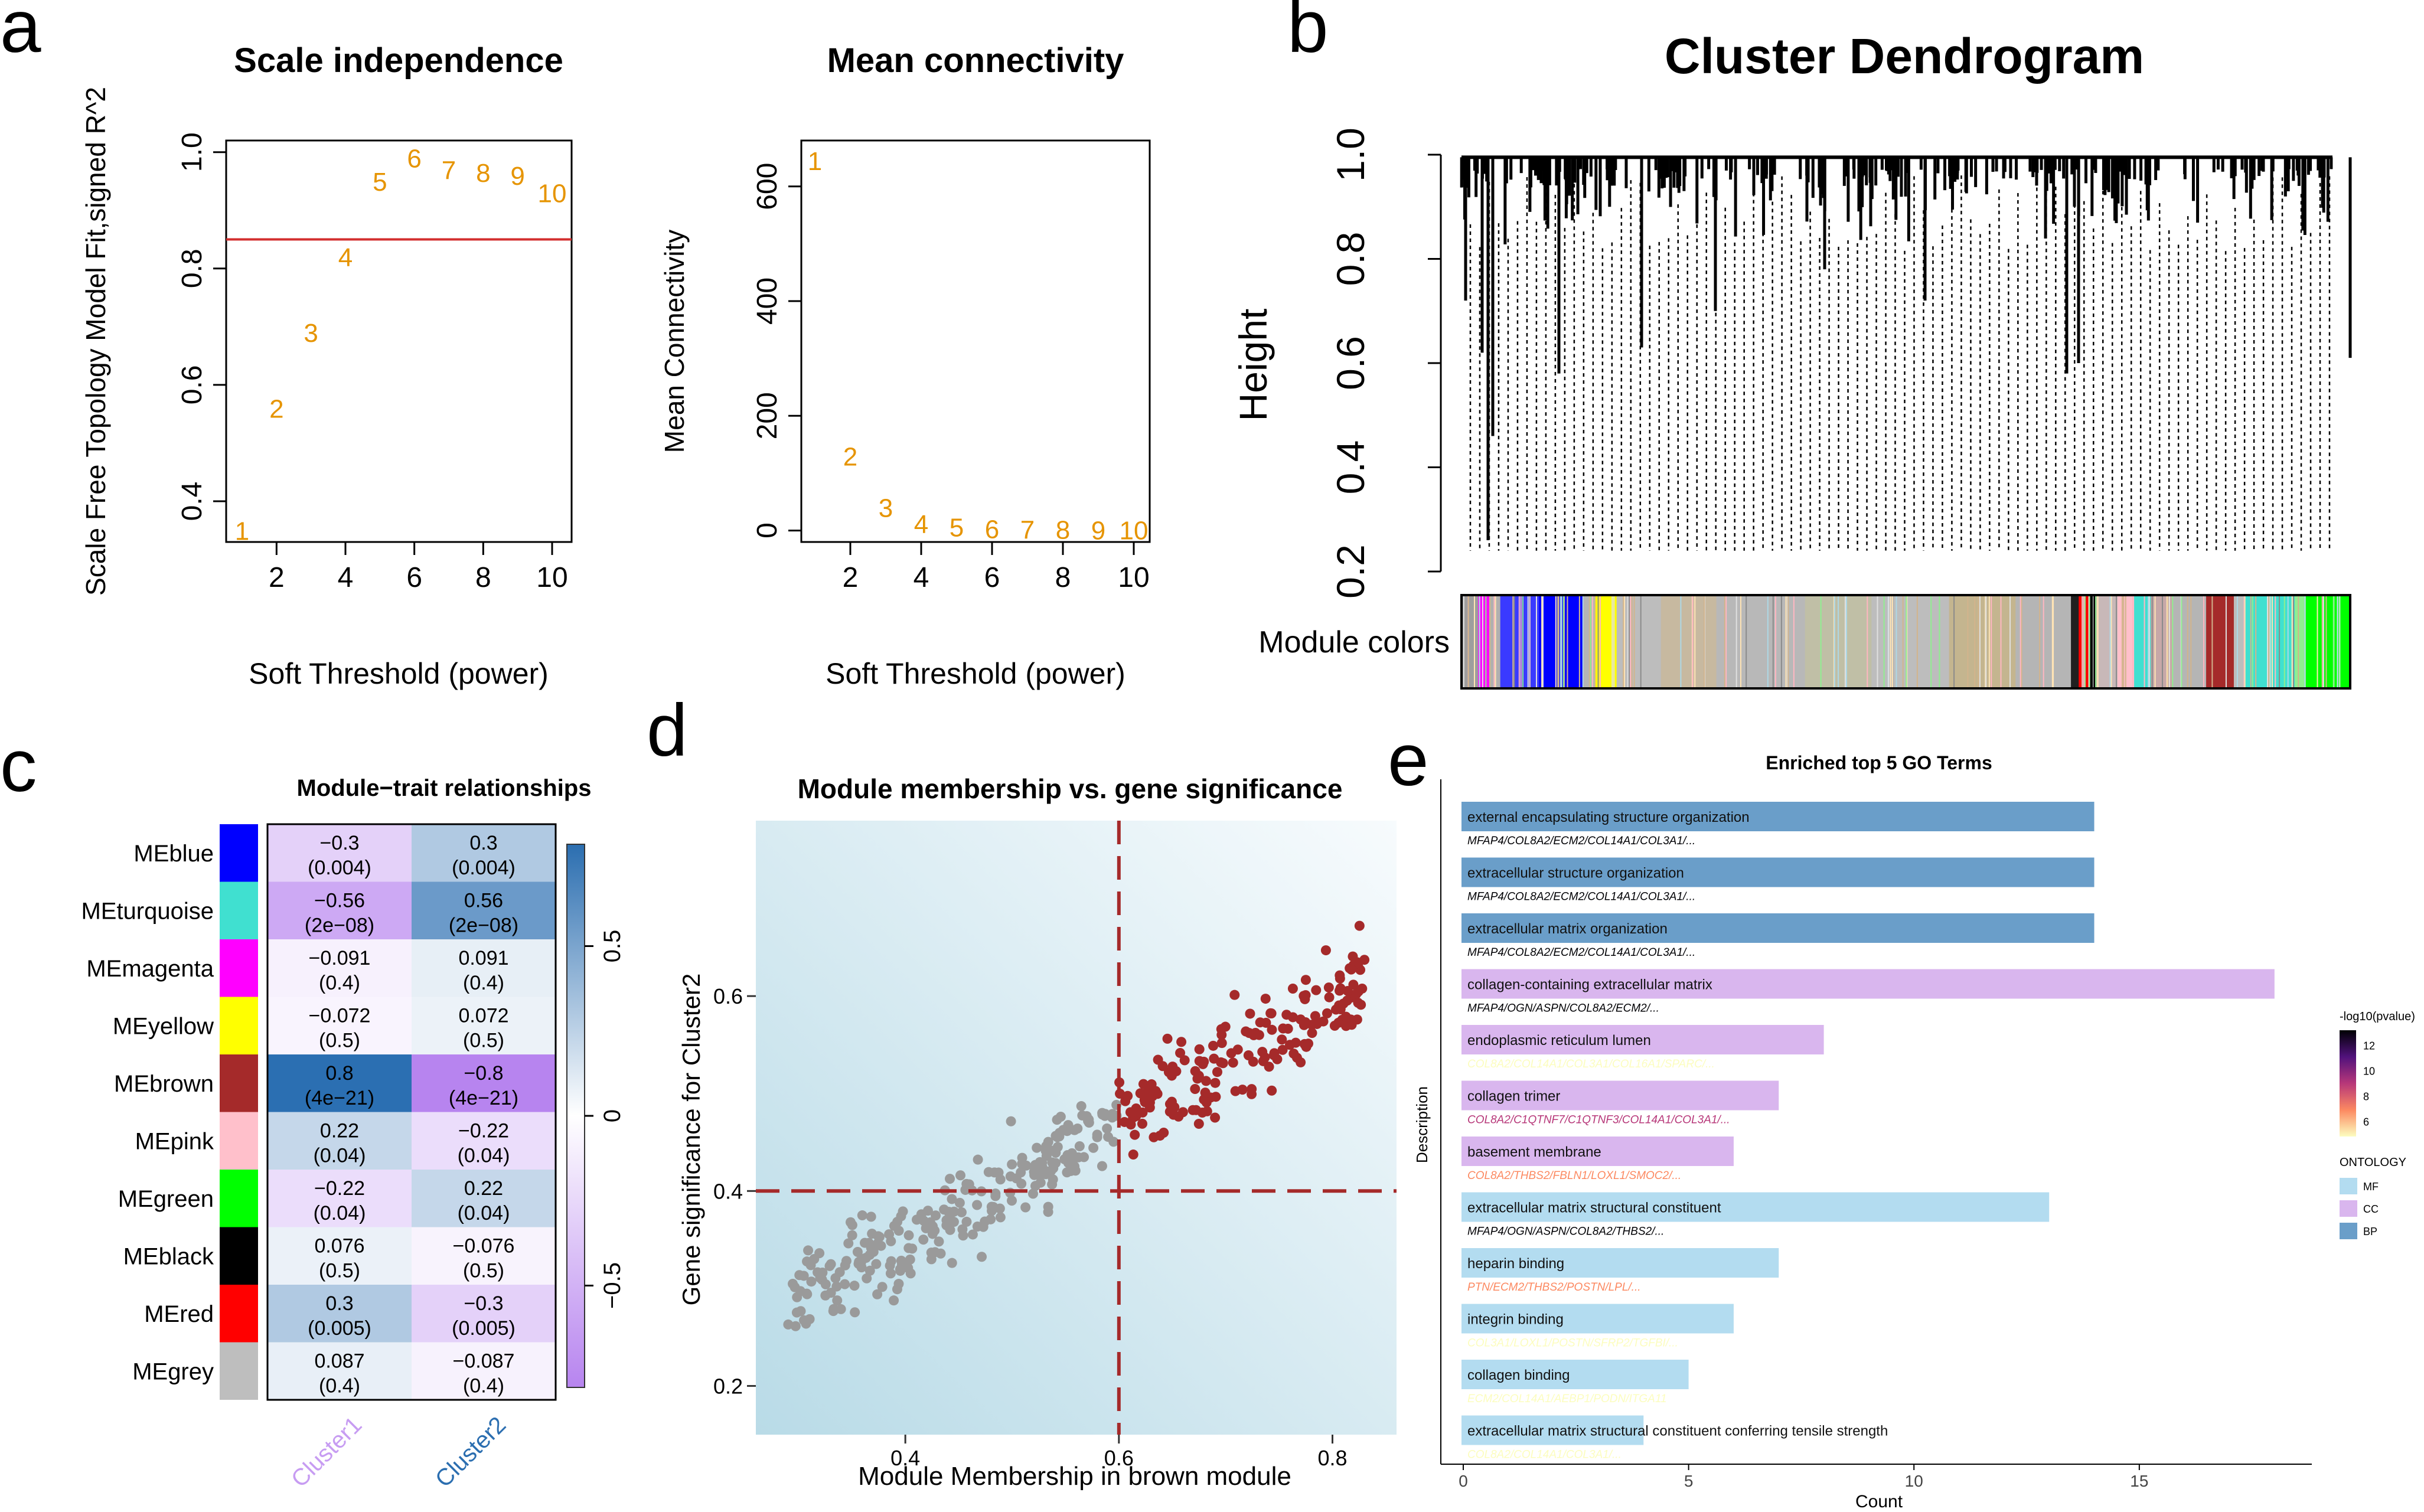  I want to click on ontology-key-label: BP, so click(2370, 1231).